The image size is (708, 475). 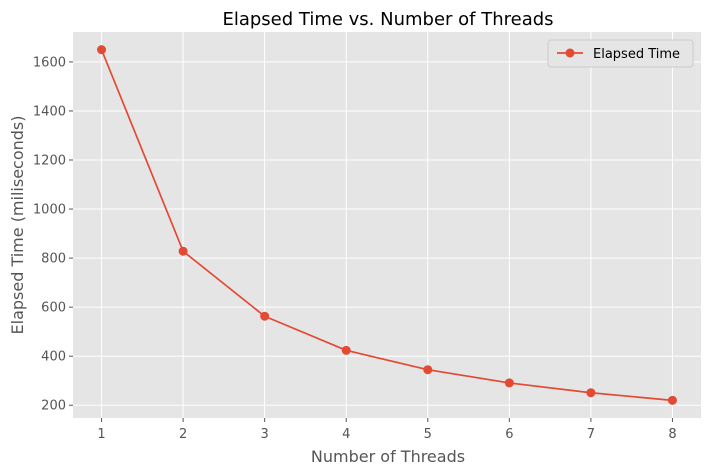 I want to click on x-tick-label: 2, so click(x=183, y=434).